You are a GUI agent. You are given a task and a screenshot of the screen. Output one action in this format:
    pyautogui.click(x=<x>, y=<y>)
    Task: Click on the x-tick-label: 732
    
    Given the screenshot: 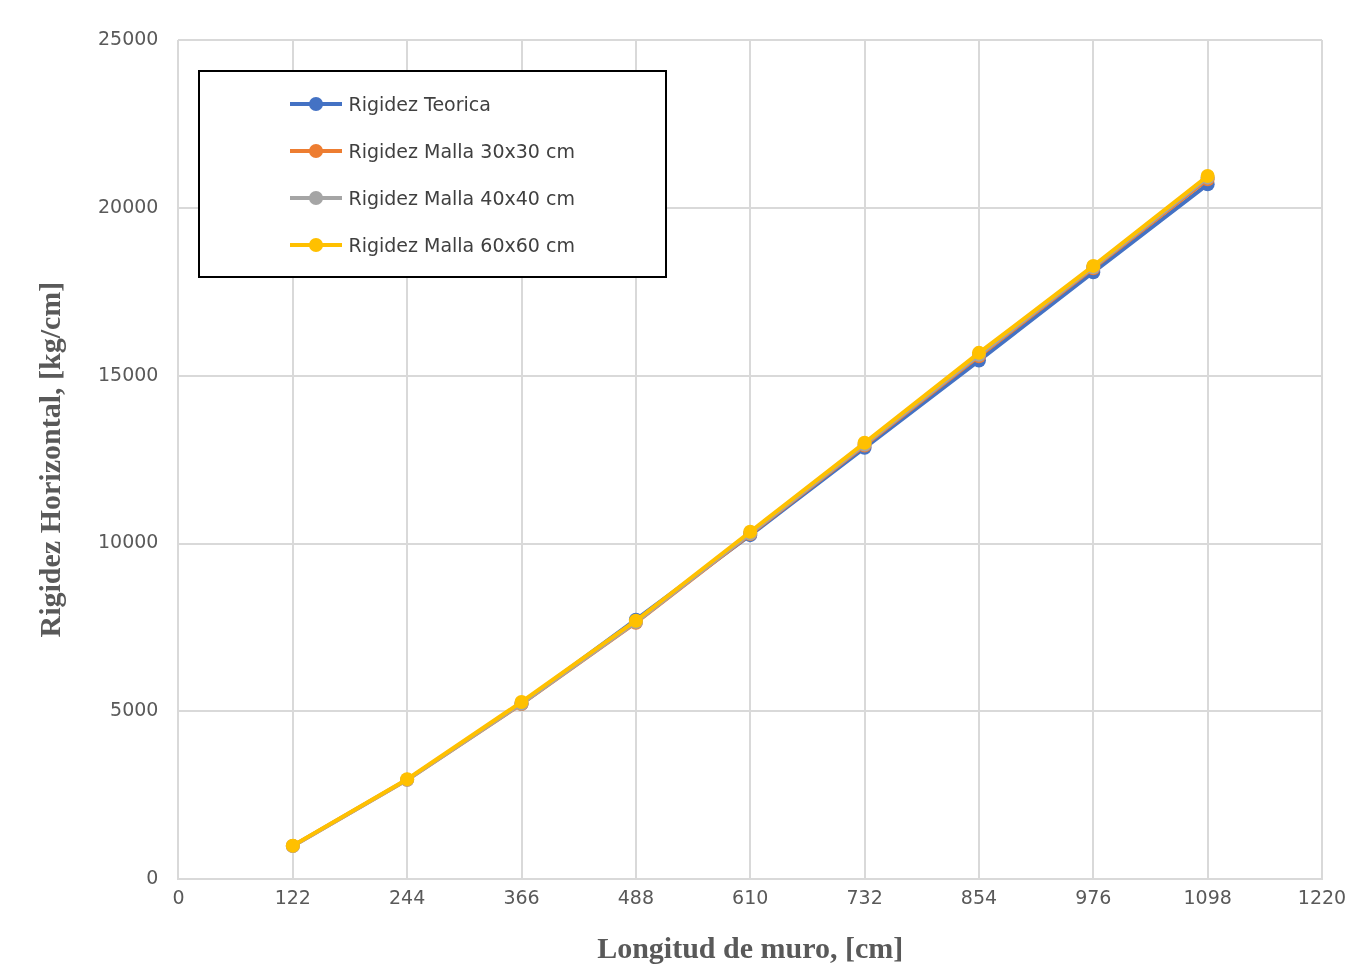 What is the action you would take?
    pyautogui.click(x=864, y=896)
    